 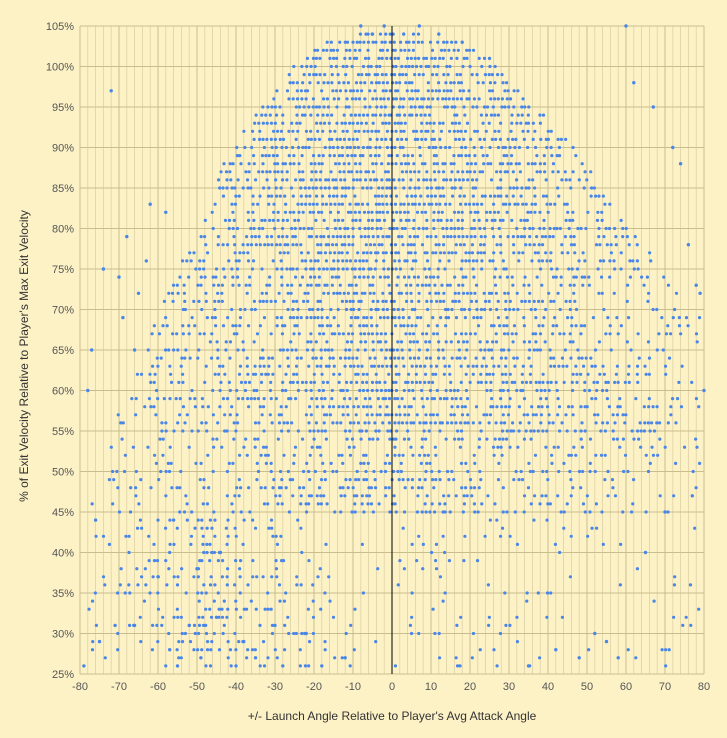 I want to click on y-tick-label: 45%, so click(x=63, y=513).